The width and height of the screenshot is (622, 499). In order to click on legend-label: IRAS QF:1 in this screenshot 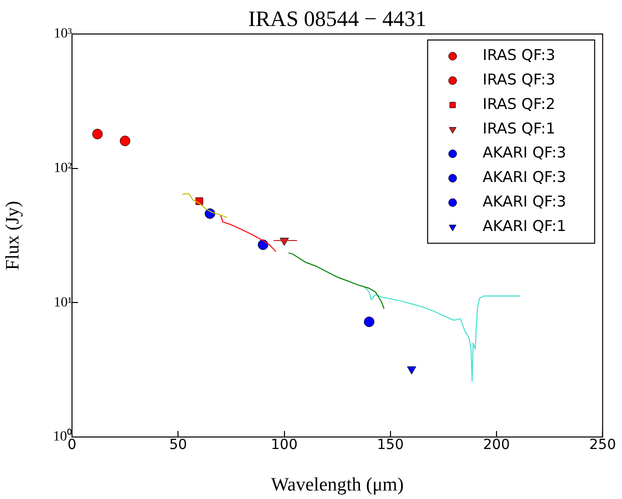, I will do `click(519, 128)`.